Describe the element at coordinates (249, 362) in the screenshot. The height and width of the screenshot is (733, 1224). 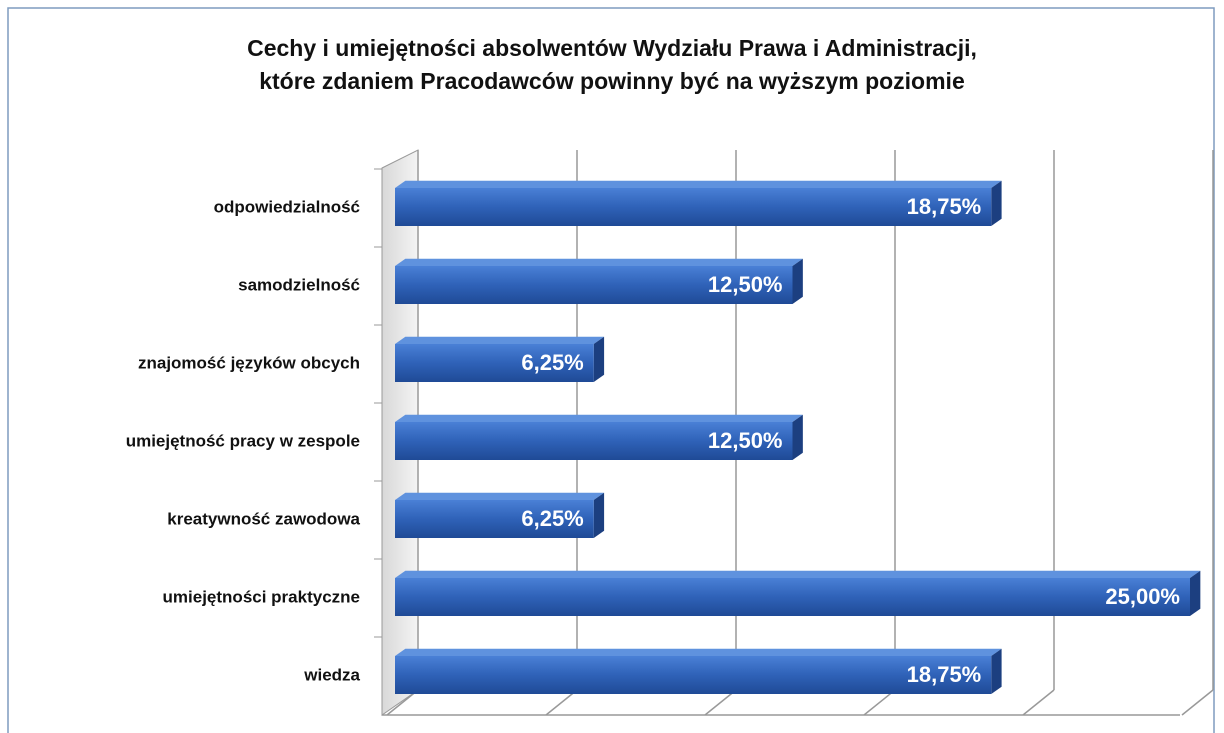
I see `y-tick-label: znajomość języków obcych` at that location.